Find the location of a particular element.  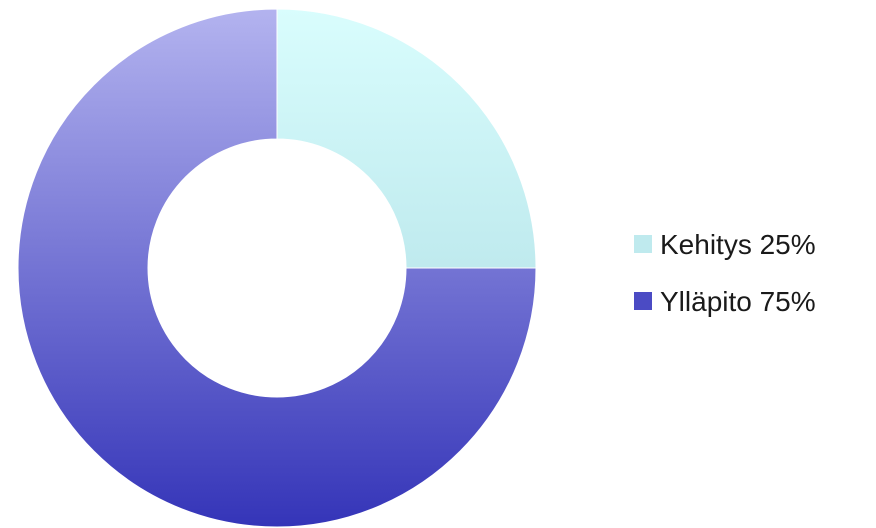

legend-item: Ylläpito 75% is located at coordinates (725, 301).